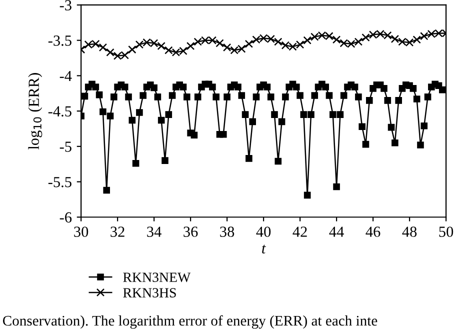 Image resolution: width=474 pixels, height=332 pixels. Describe the element at coordinates (409, 231) in the screenshot. I see `x-tick-label: 48` at that location.